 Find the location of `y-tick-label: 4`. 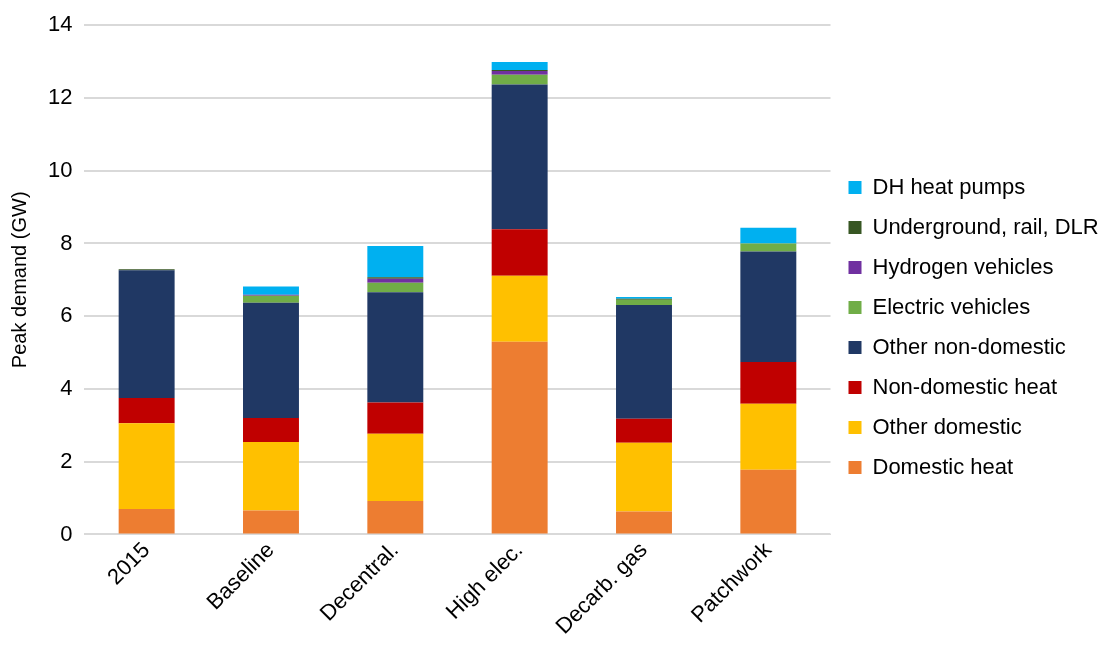

y-tick-label: 4 is located at coordinates (66, 388).